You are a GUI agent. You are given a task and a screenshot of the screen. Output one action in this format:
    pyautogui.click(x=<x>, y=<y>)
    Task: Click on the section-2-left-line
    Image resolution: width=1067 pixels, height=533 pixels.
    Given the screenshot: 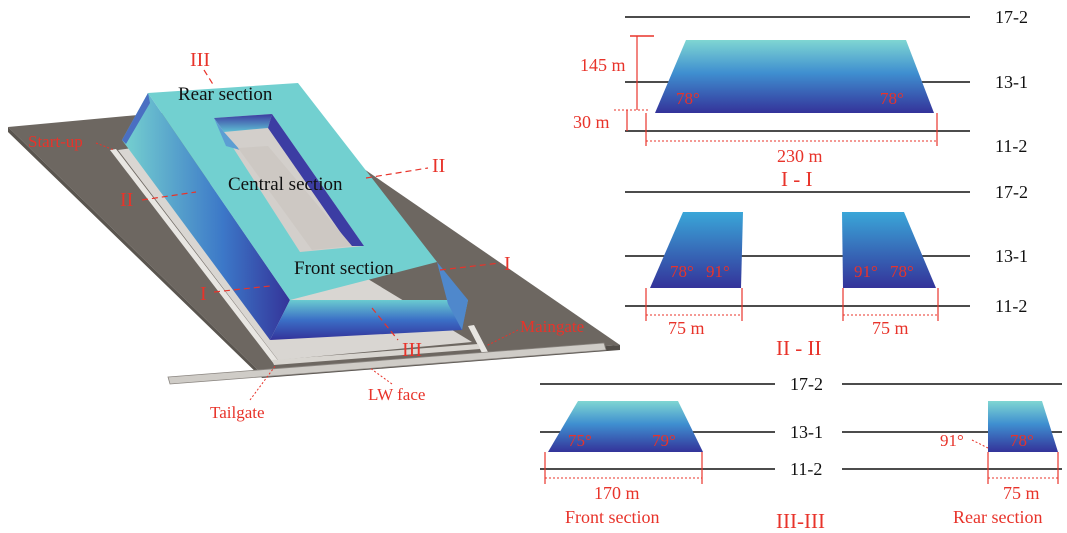 What is the action you would take?
    pyautogui.click(x=169, y=196)
    